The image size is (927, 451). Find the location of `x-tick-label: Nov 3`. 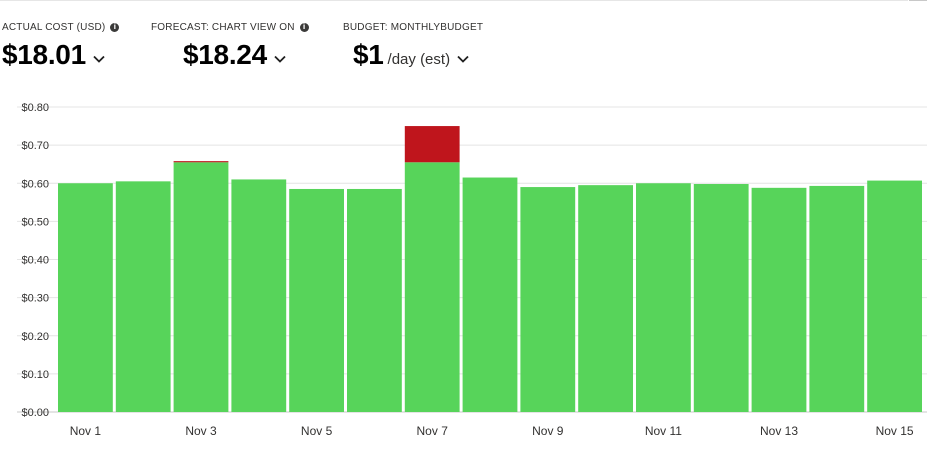

x-tick-label: Nov 3 is located at coordinates (201, 431).